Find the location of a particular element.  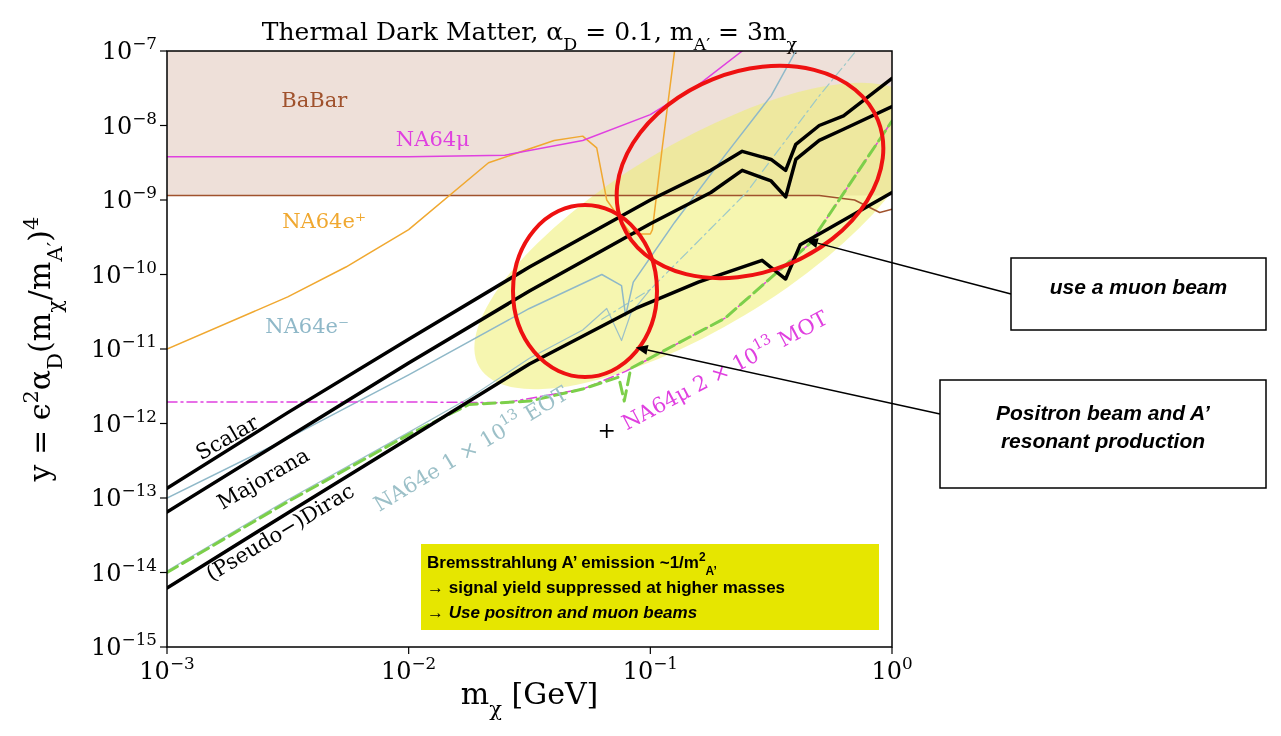

text: use a muon beam is located at coordinates (1138, 286).